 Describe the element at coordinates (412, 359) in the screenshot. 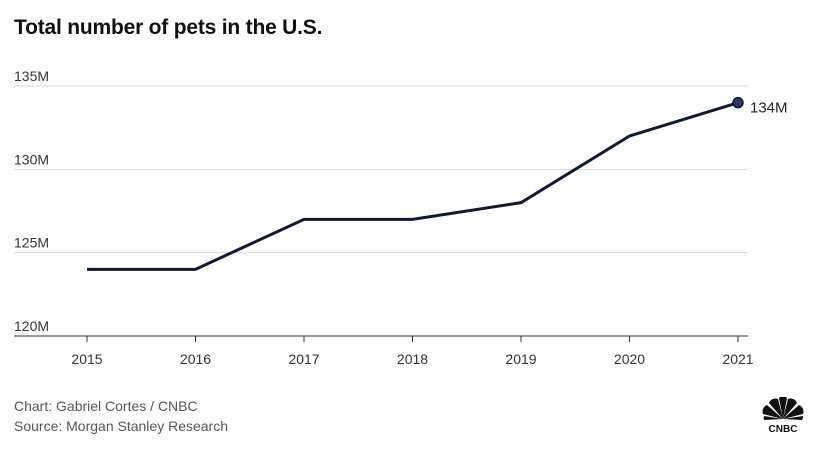

I see `x-tick-label: 2018` at that location.